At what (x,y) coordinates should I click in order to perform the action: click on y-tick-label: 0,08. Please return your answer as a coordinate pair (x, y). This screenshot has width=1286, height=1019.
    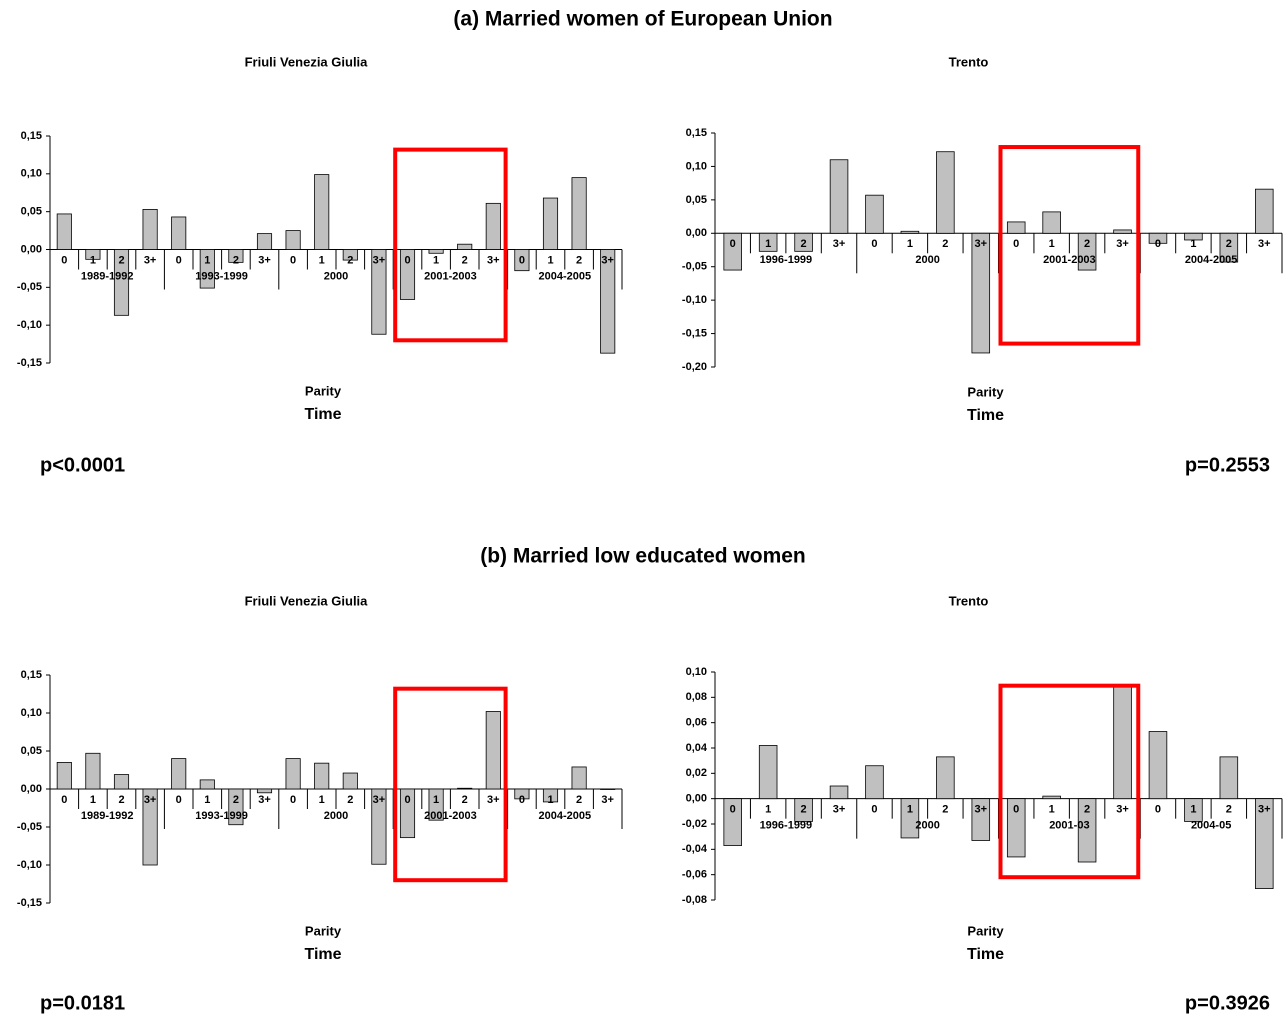
    Looking at the image, I should click on (696, 697).